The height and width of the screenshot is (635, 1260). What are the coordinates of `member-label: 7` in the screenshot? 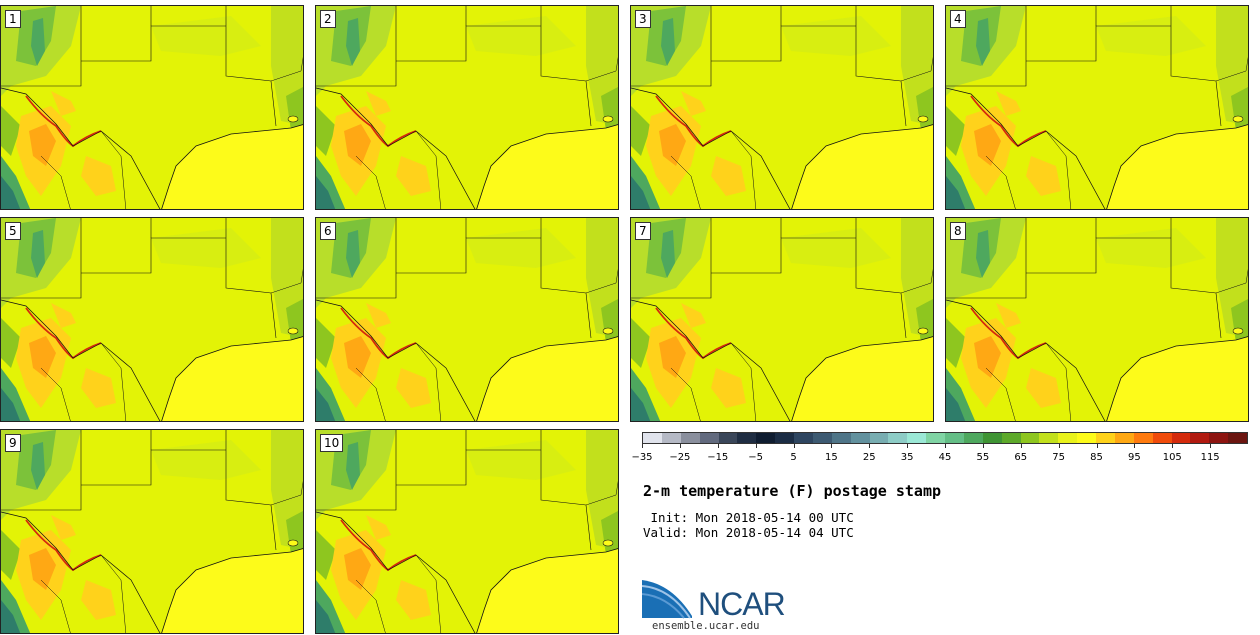 It's located at (643, 231).